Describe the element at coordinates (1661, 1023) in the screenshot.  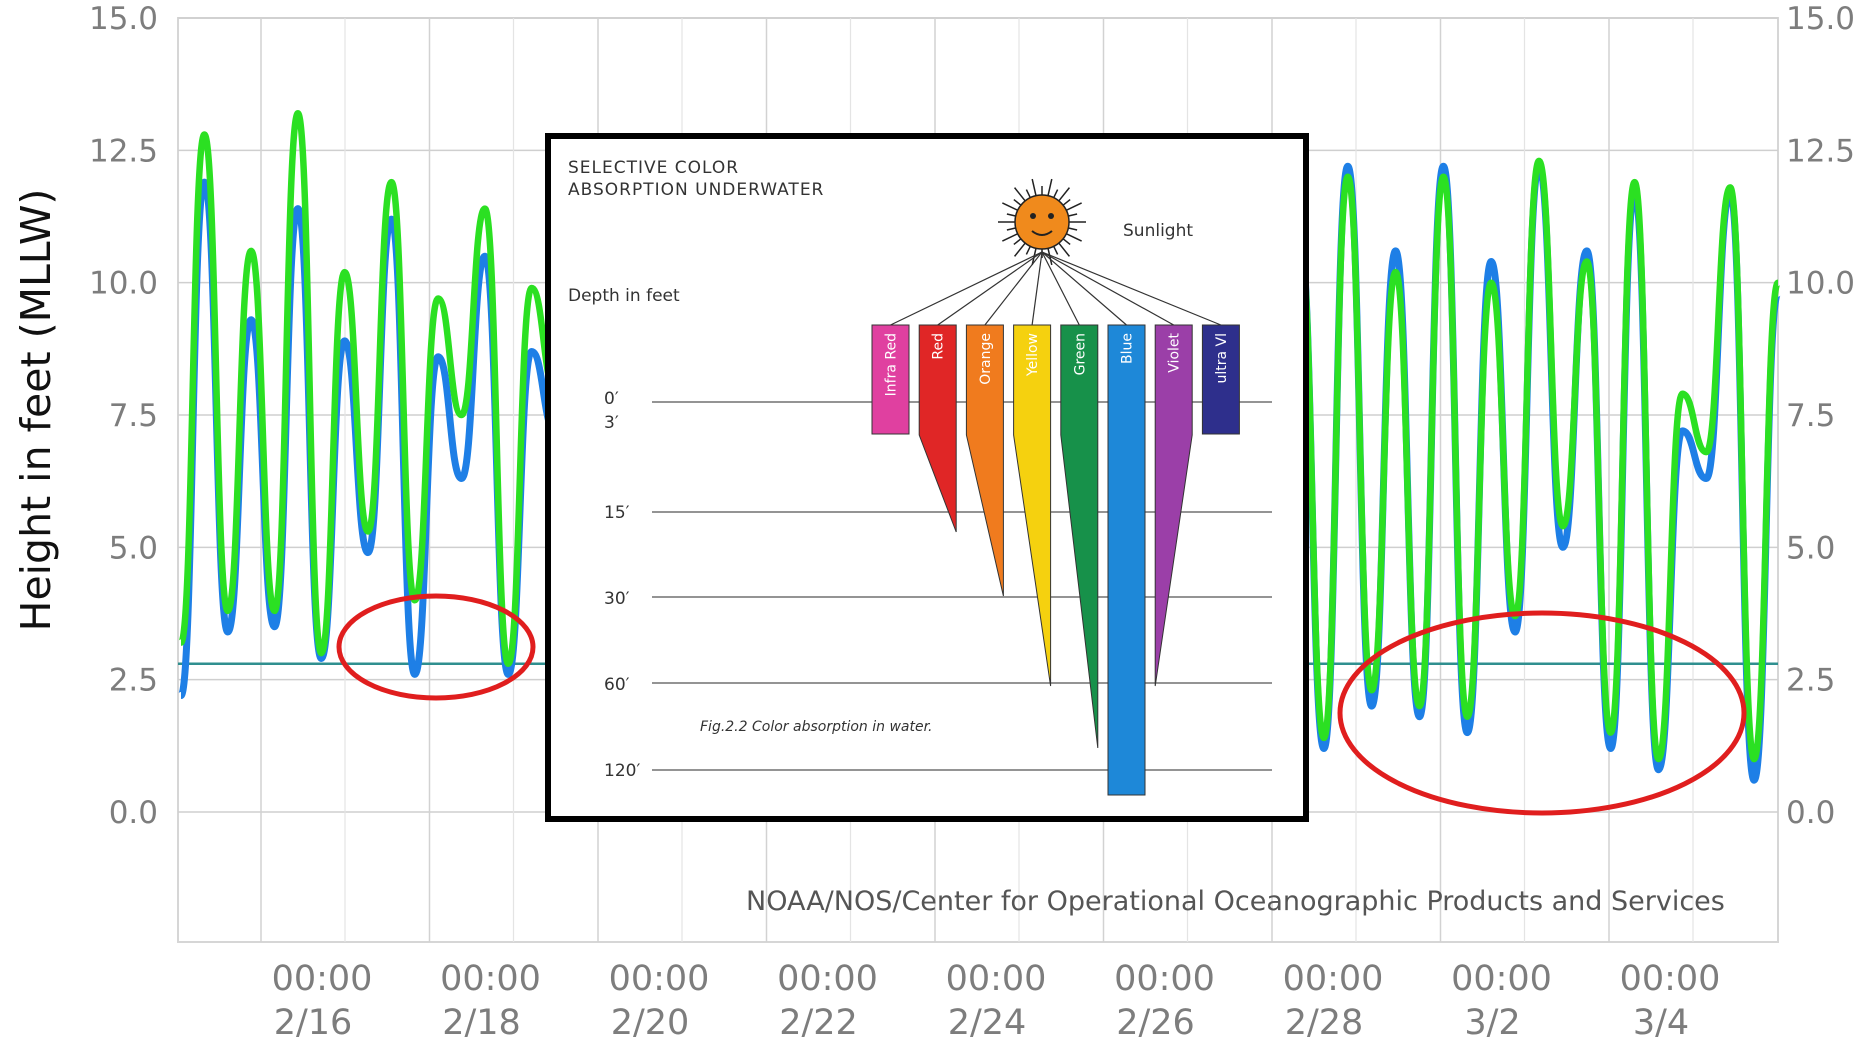
I see `x-tick-date: 3/4` at that location.